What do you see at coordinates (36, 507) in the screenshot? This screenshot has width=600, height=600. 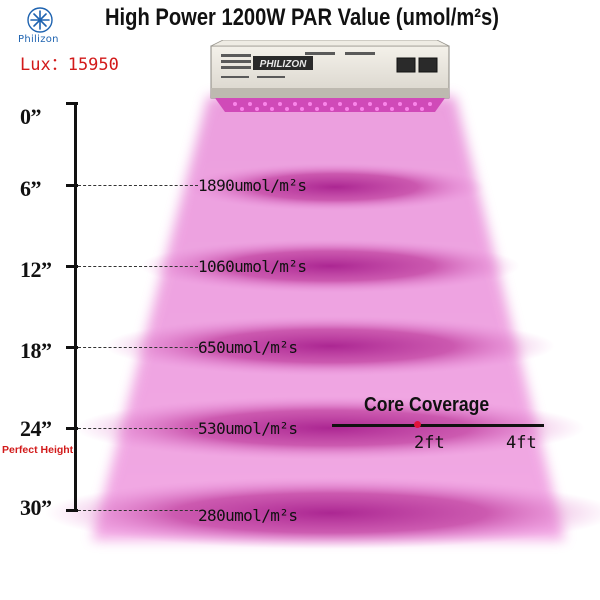 I see `depth-label-30: 30”` at bounding box center [36, 507].